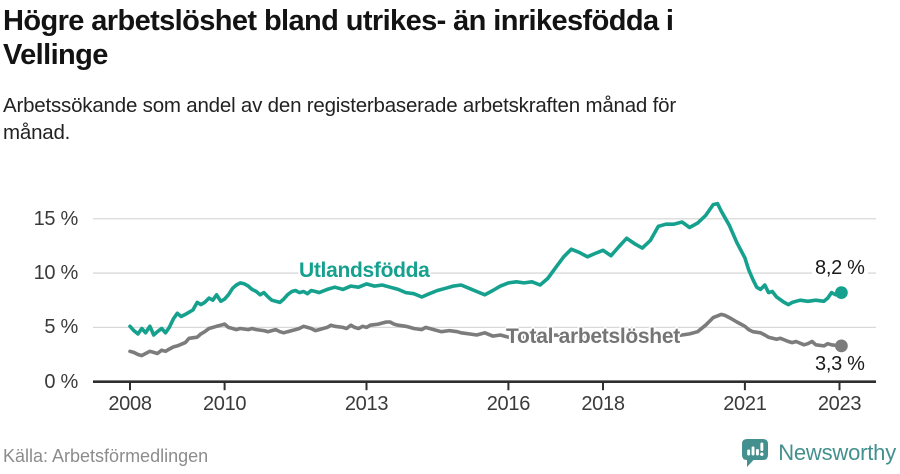  What do you see at coordinates (484, 385) in the screenshot?
I see `x-axis` at bounding box center [484, 385].